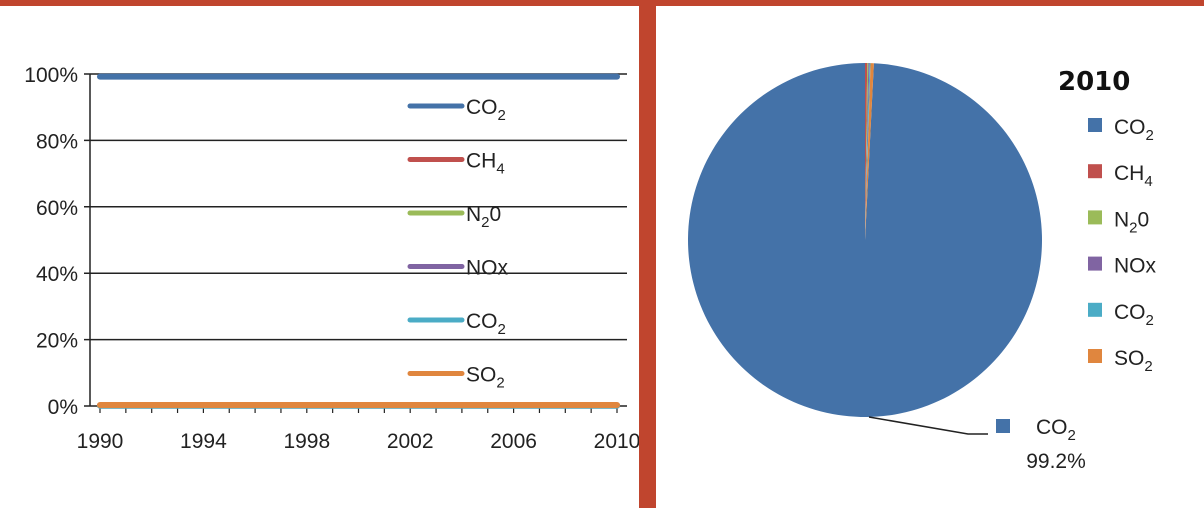  I want to click on x-tick-label: 1994, so click(203, 441).